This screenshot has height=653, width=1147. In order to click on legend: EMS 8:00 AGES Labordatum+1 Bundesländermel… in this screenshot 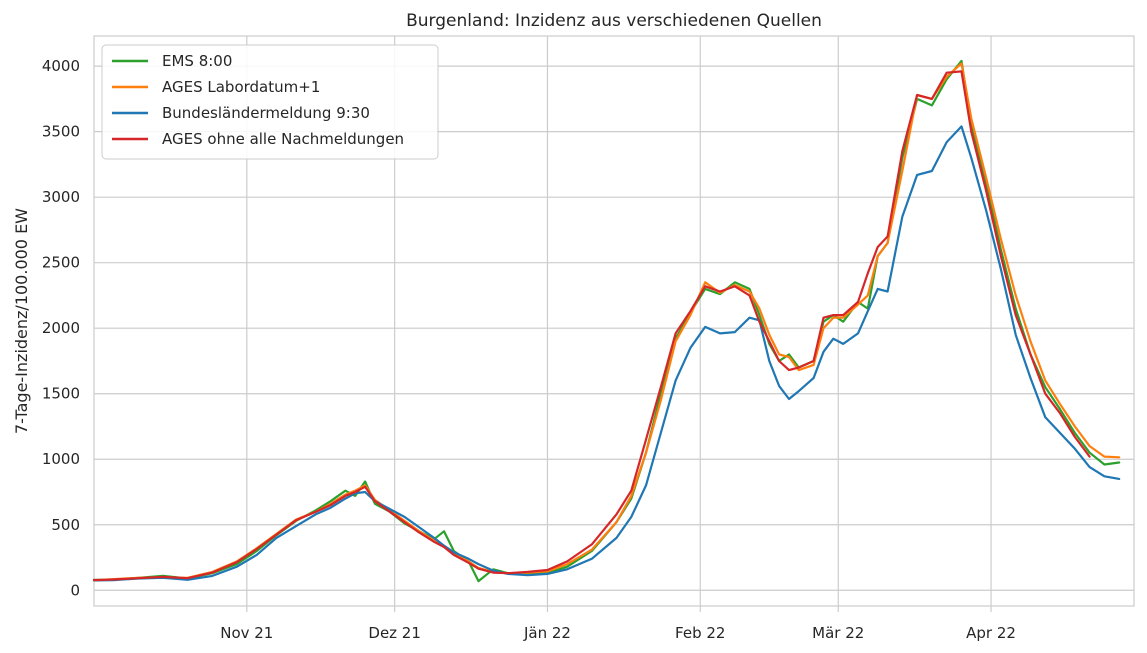, I will do `click(270, 102)`.